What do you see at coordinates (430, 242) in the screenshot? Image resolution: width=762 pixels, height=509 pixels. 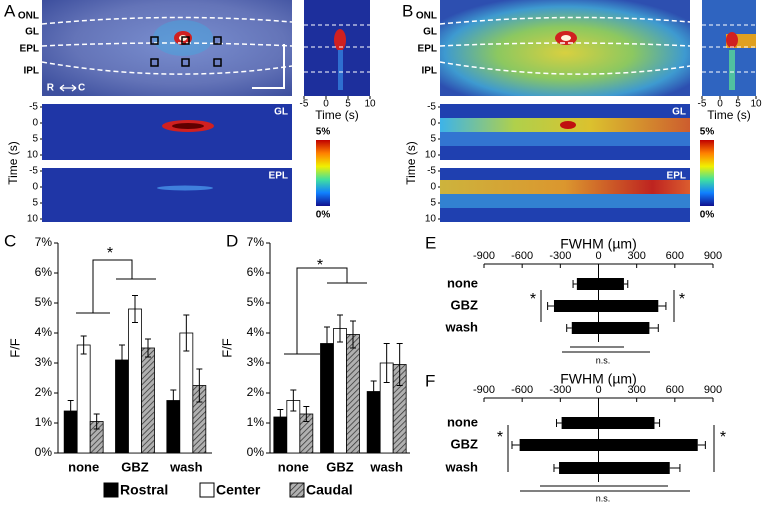 I see `panel-label: E` at bounding box center [430, 242].